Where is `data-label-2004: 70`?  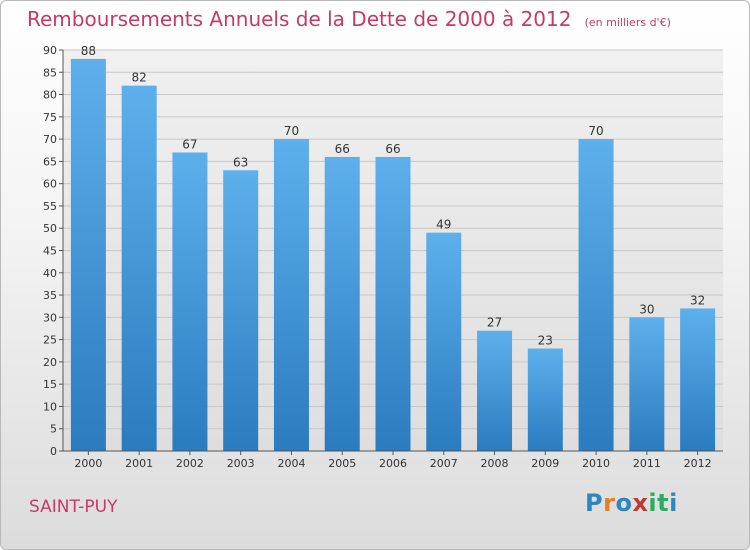 data-label-2004: 70 is located at coordinates (291, 131).